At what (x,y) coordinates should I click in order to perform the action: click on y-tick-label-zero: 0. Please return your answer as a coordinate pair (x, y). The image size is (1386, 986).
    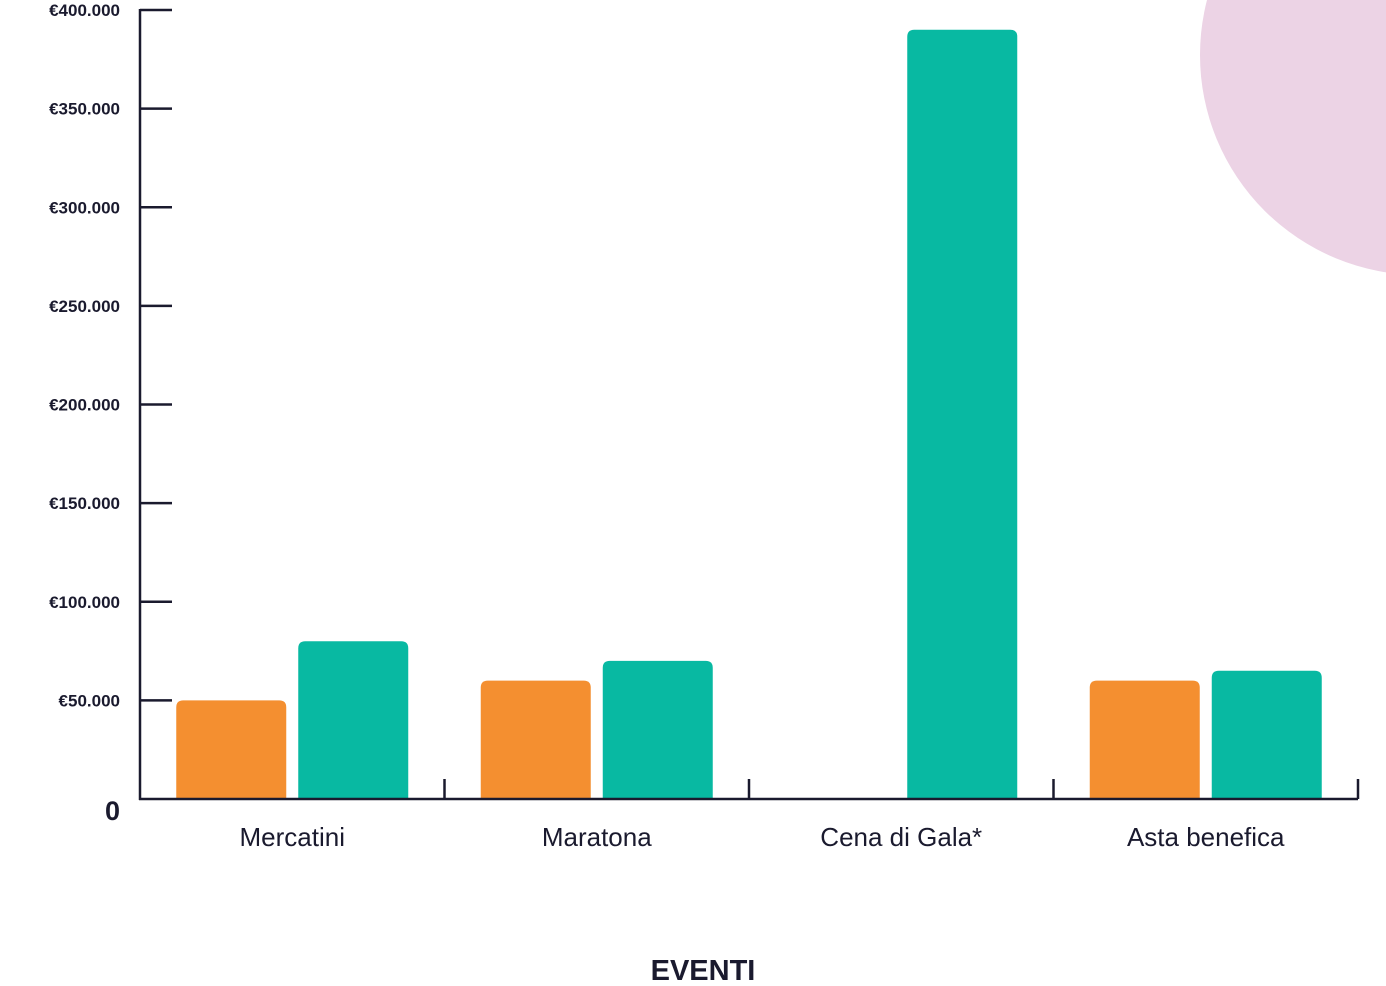
    Looking at the image, I should click on (112, 811).